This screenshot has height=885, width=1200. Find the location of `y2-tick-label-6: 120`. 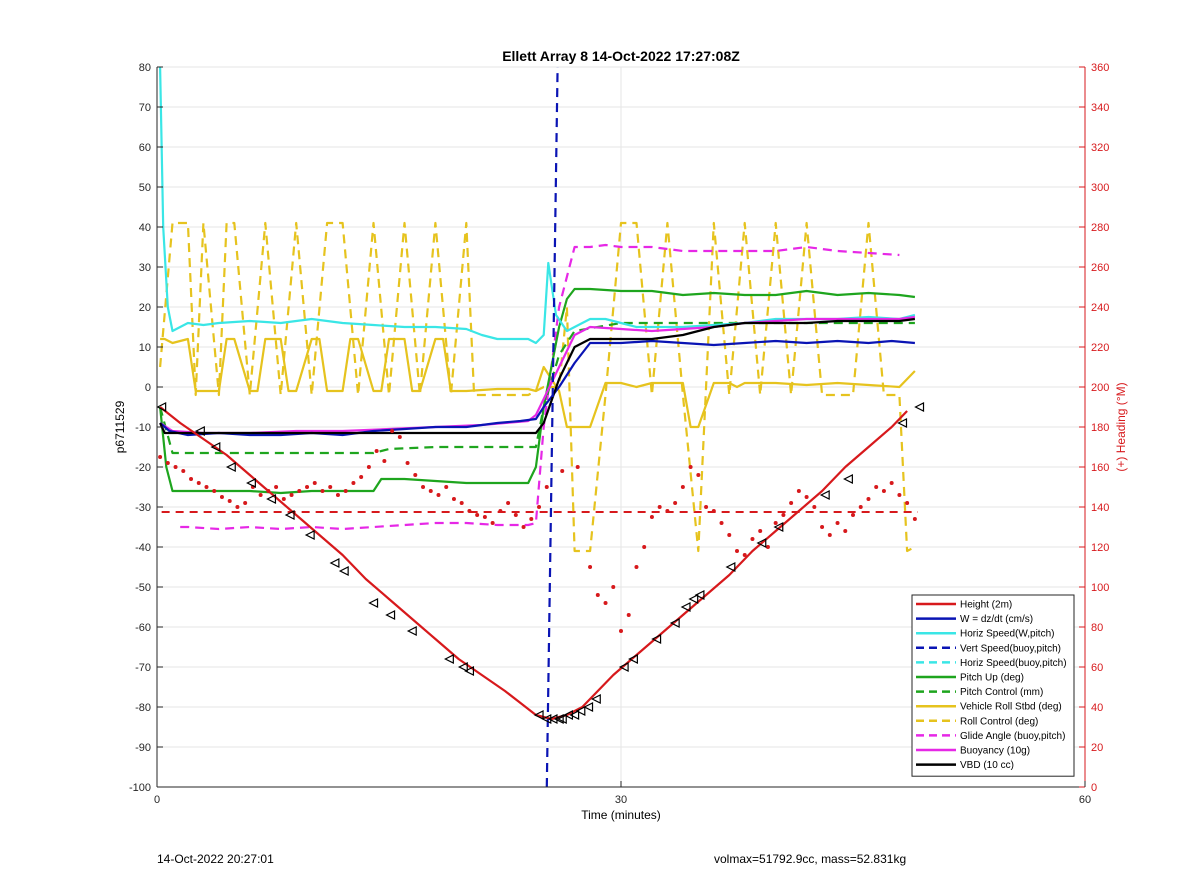

y2-tick-label-6: 120 is located at coordinates (1100, 548).